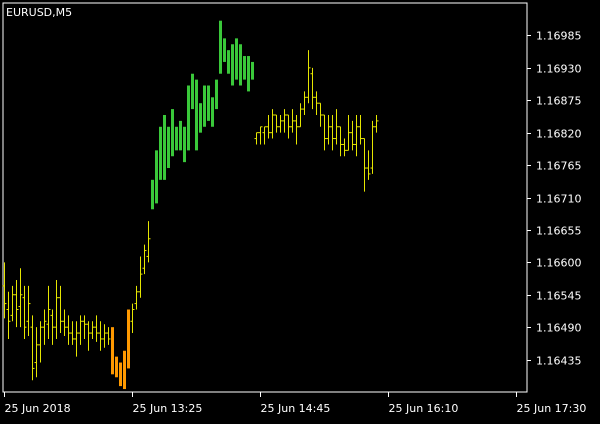  What do you see at coordinates (559, 36) in the screenshot?
I see `price-tick-label: 1.16985` at bounding box center [559, 36].